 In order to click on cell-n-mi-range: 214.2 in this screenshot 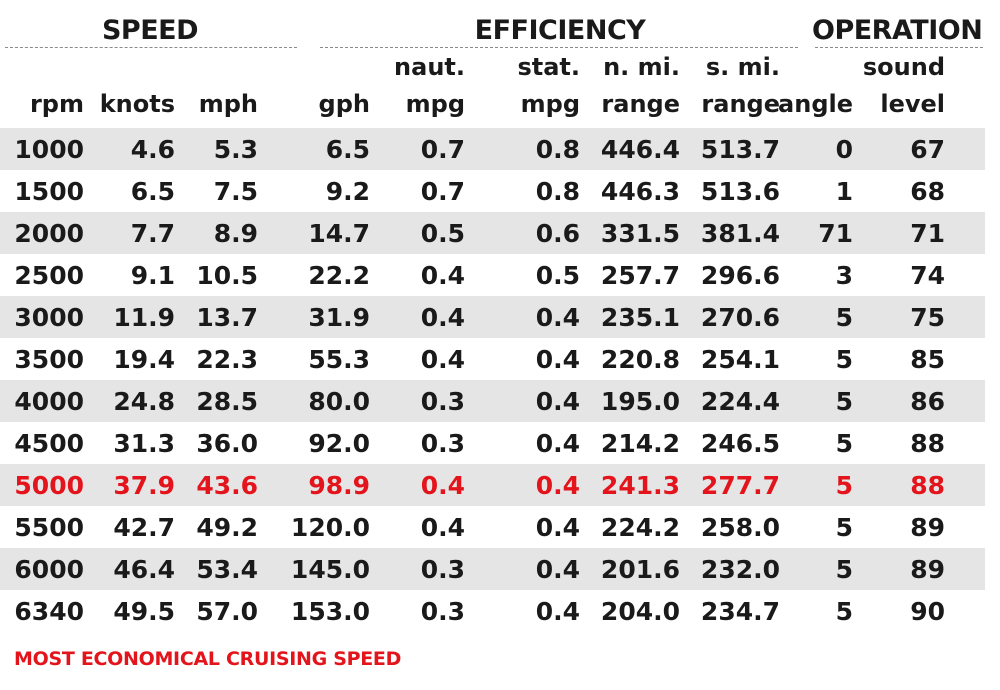, I will do `click(640, 443)`.